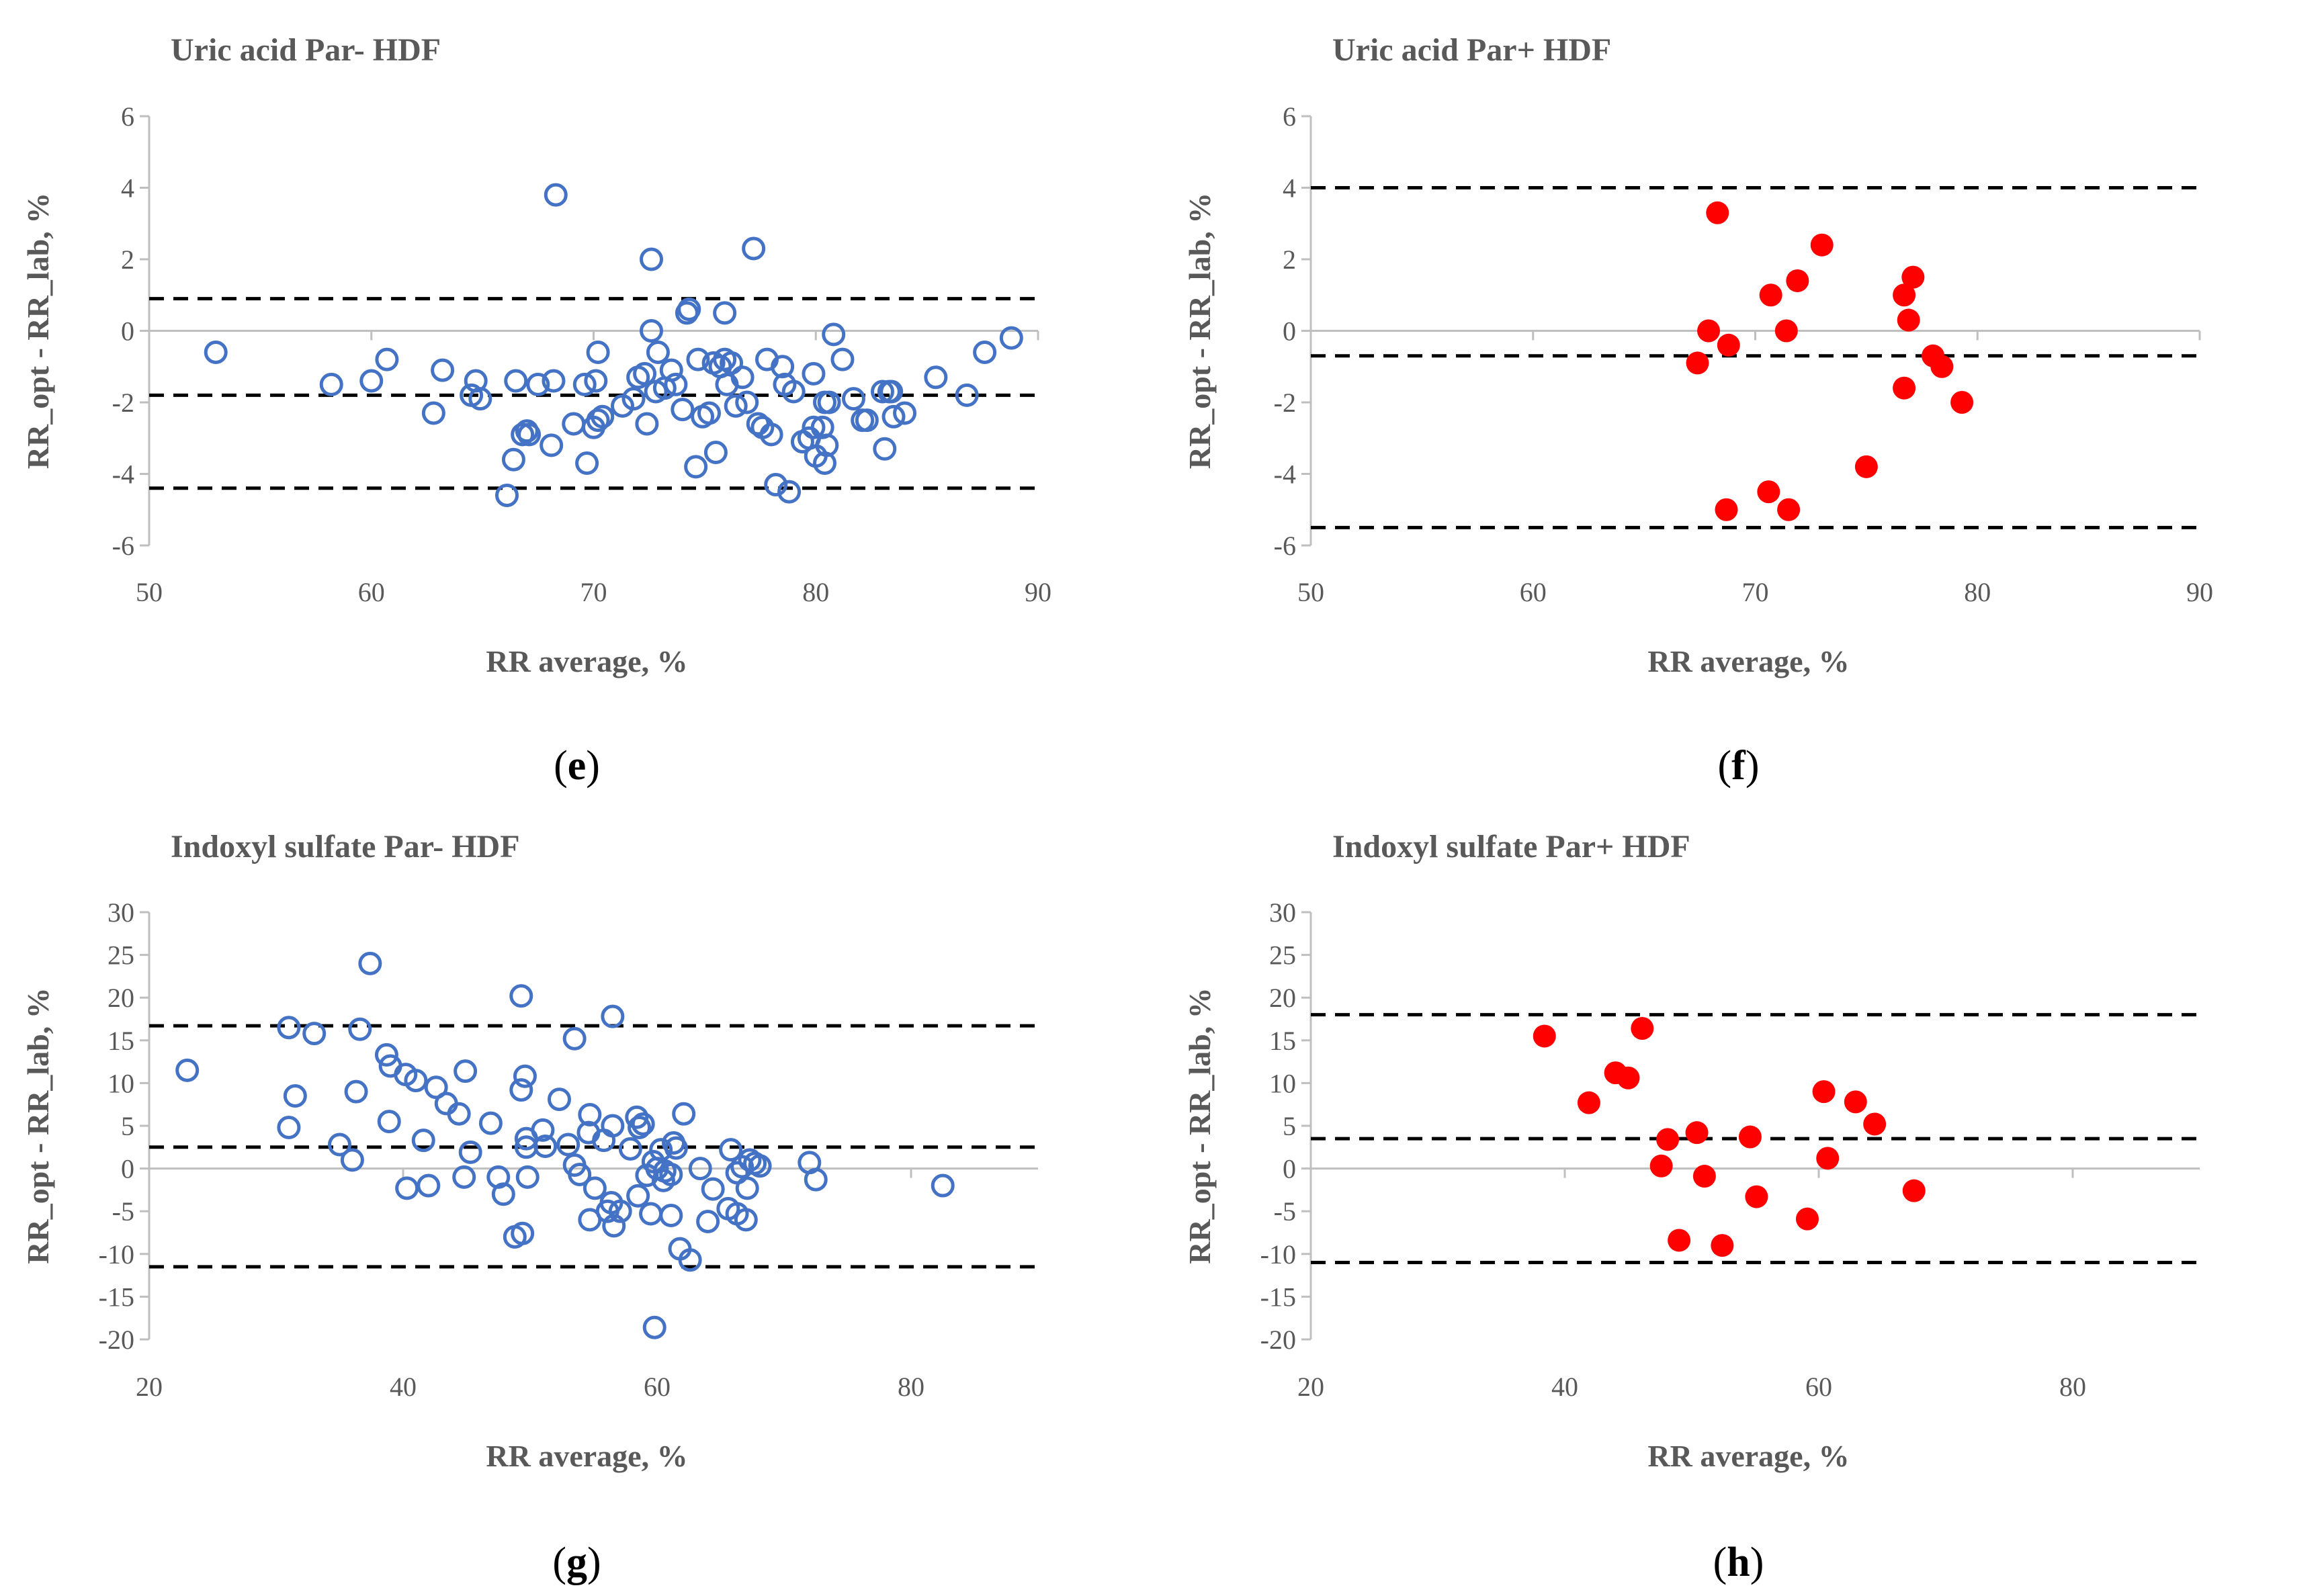 This screenshot has width=2324, height=1596. What do you see at coordinates (1564, 1387) in the screenshot?
I see `x-tick-label: 40` at bounding box center [1564, 1387].